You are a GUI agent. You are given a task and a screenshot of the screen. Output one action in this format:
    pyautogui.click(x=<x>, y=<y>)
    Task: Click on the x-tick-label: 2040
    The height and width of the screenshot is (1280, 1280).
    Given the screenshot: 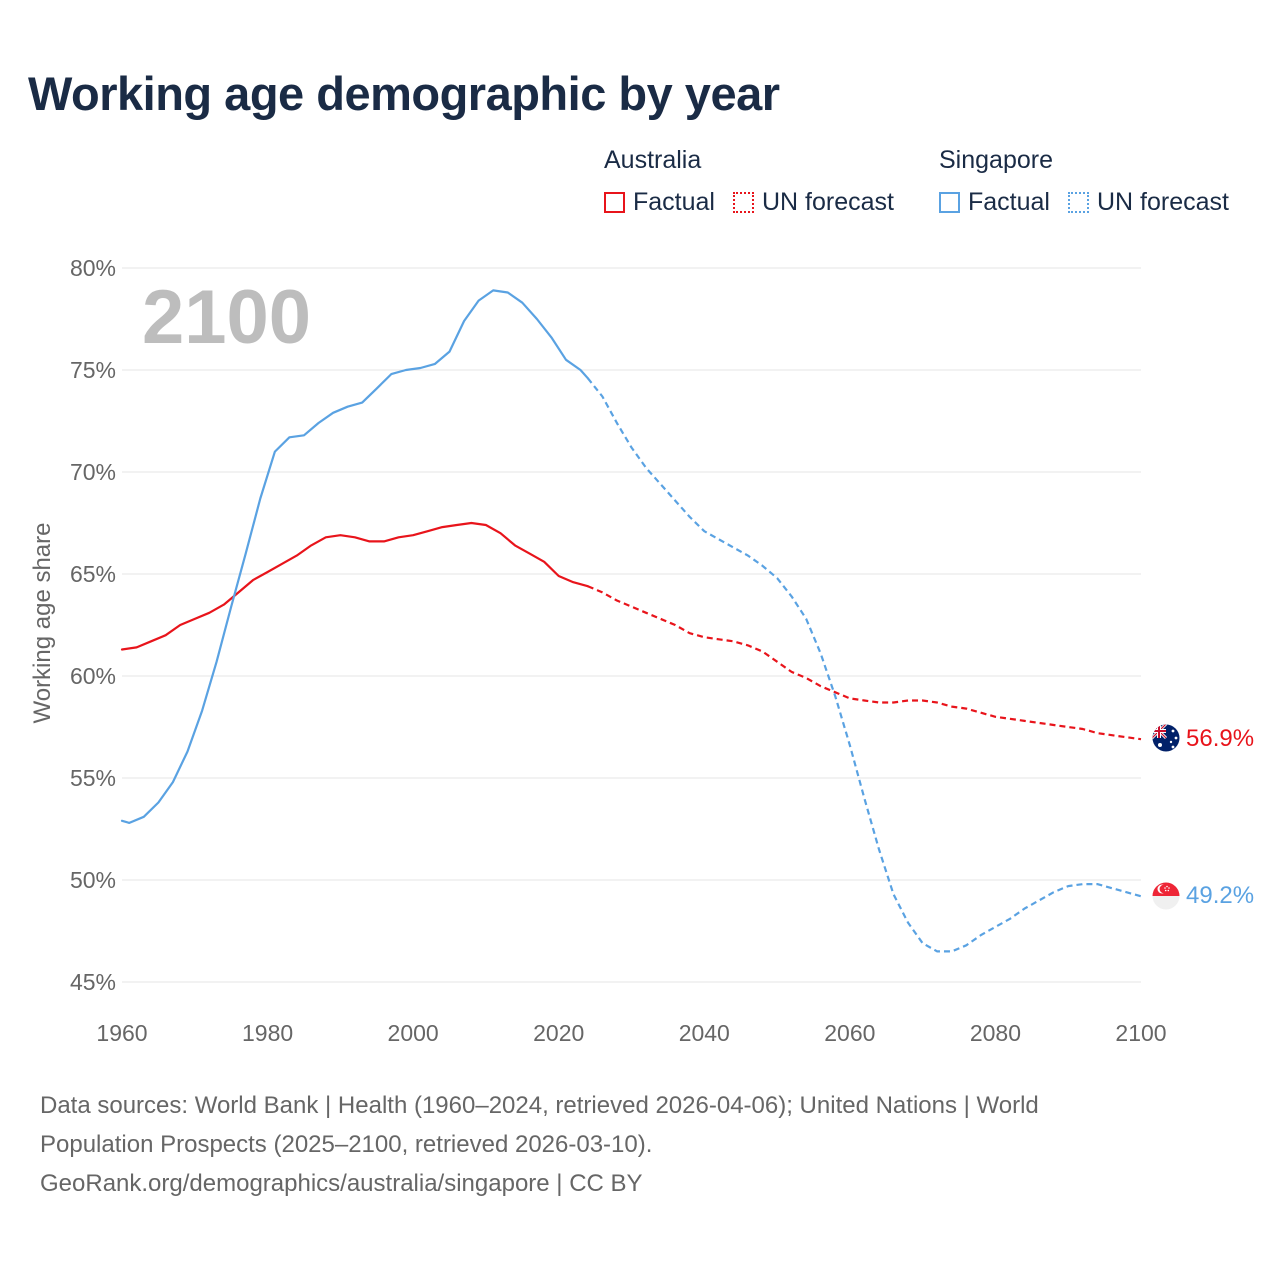 What is the action you would take?
    pyautogui.click(x=704, y=1033)
    